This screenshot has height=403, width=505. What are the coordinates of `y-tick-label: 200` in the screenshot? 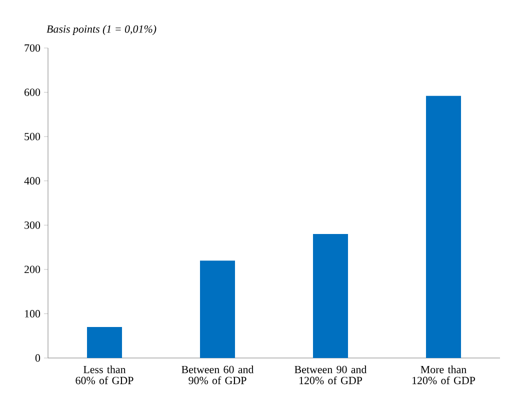 It's located at (32, 270).